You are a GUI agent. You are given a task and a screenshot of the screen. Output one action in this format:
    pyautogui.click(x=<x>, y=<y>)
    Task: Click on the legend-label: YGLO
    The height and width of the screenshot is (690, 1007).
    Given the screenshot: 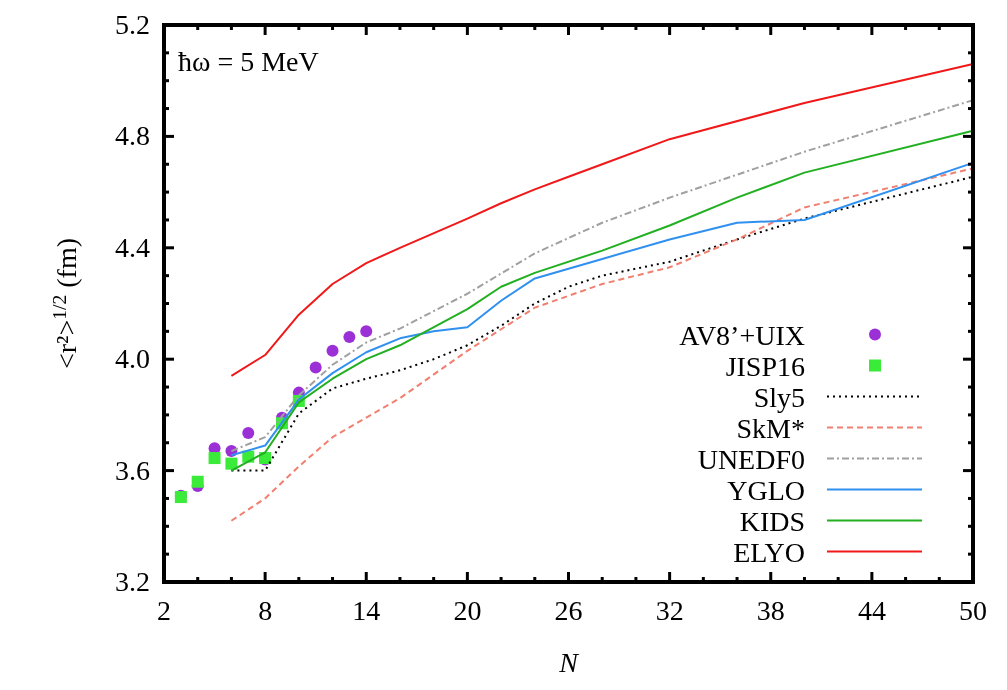 What is the action you would take?
    pyautogui.click(x=766, y=490)
    